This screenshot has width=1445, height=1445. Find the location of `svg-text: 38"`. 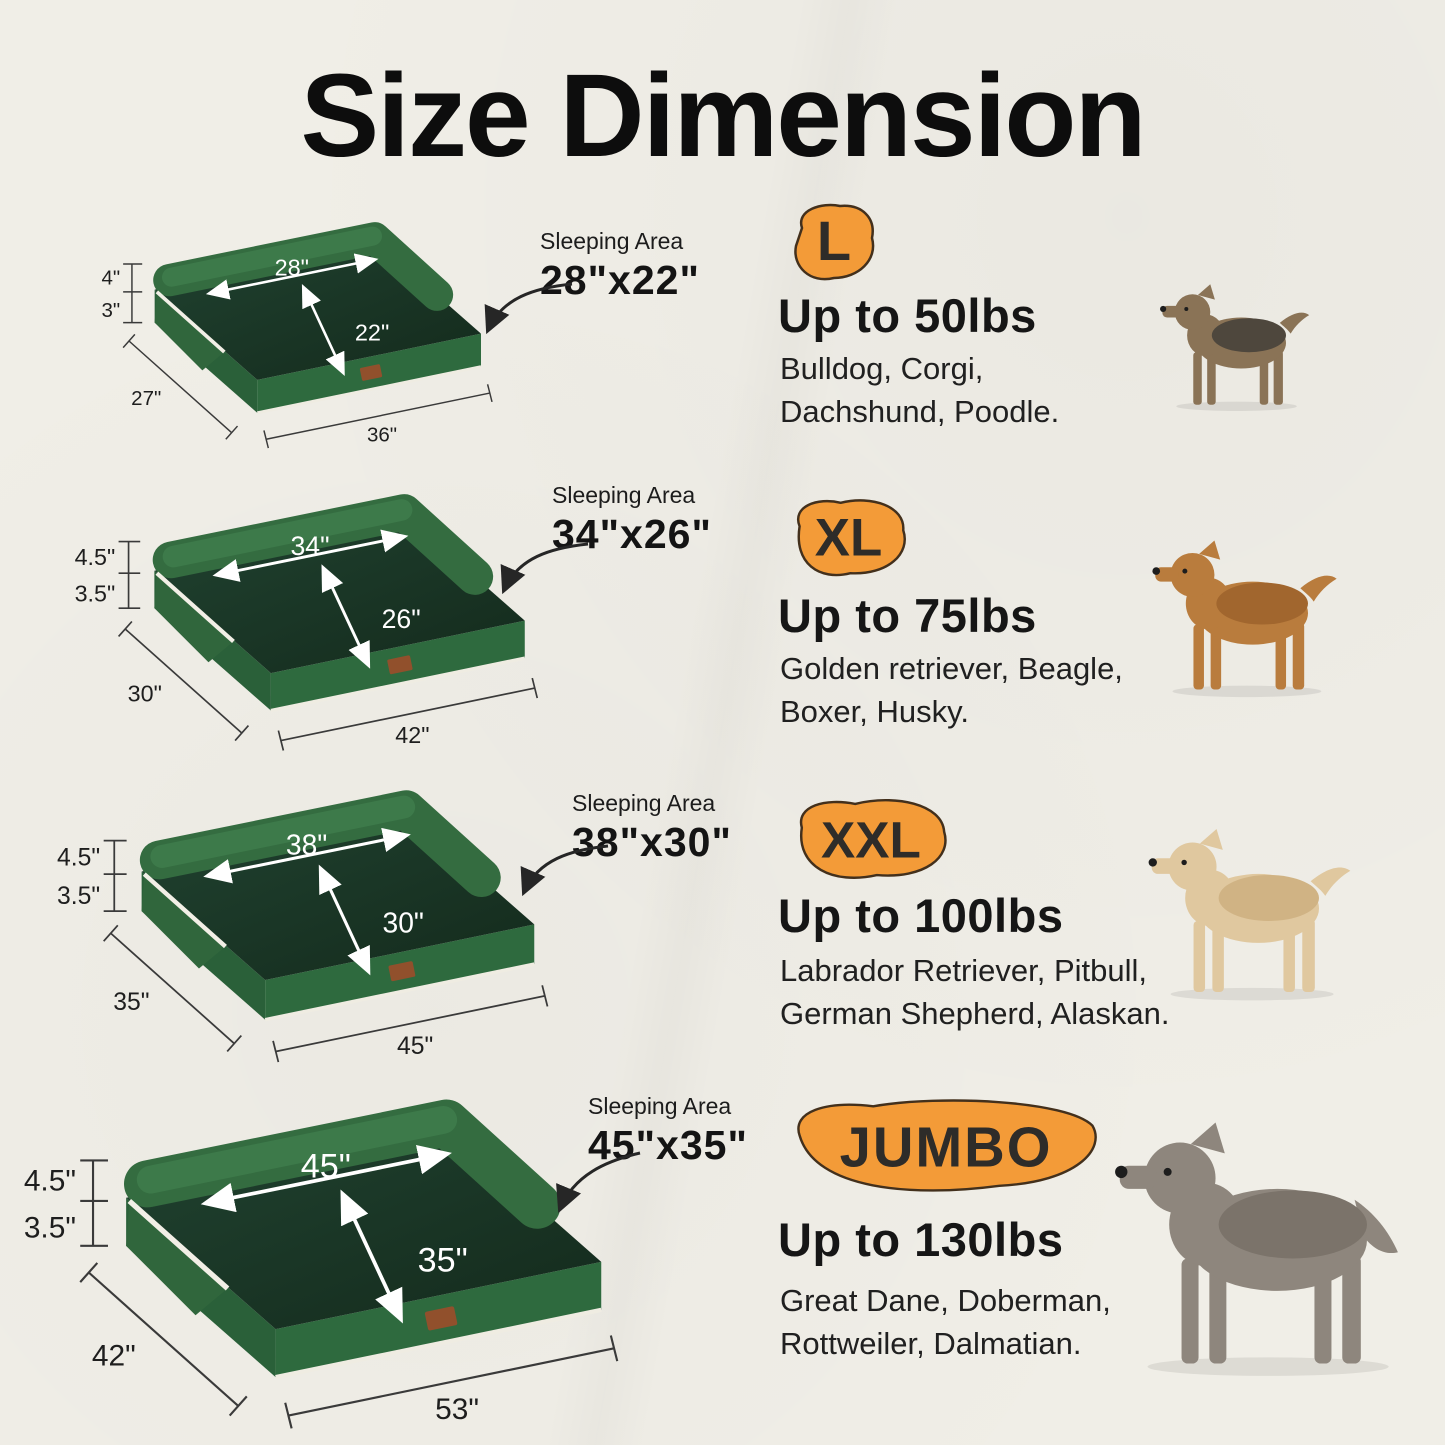

svg-text: 38" is located at coordinates (306, 845).